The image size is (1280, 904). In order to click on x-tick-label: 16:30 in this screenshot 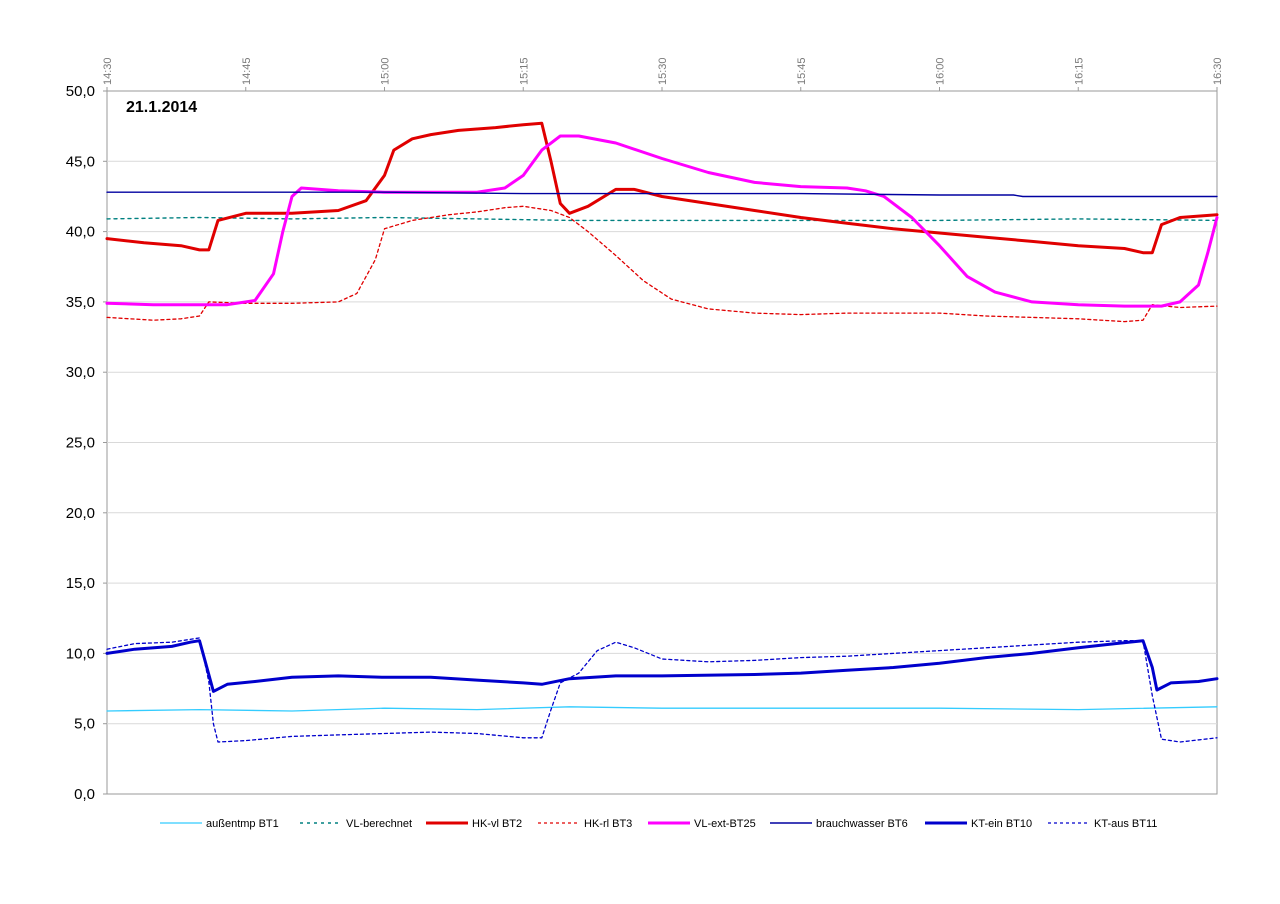, I will do `click(1218, 71)`.